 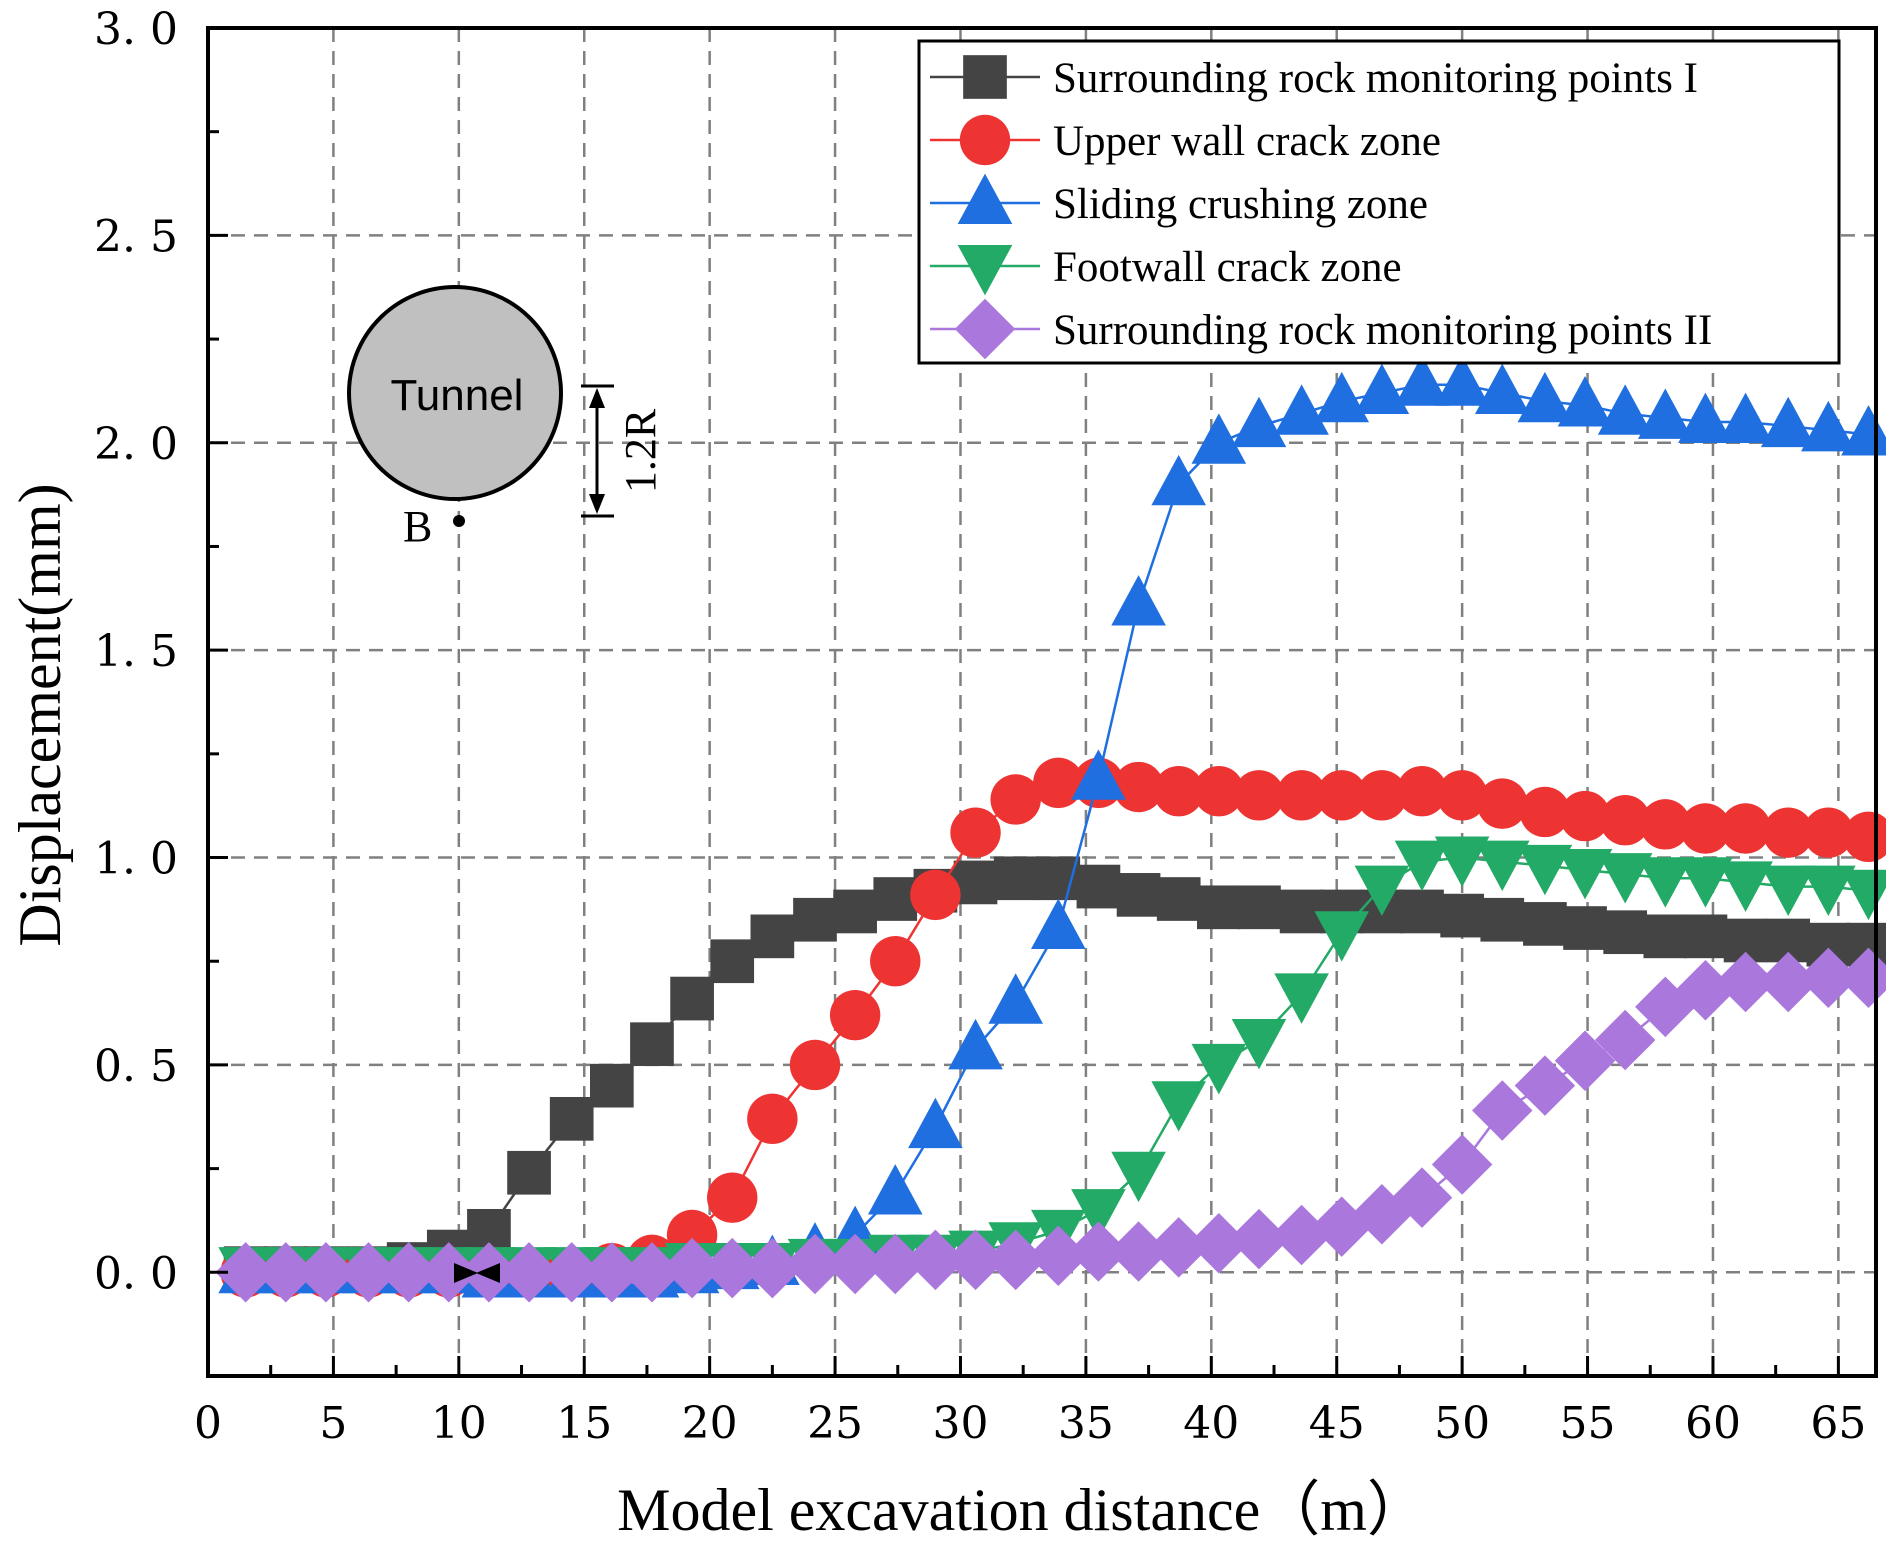 I want to click on x-tick-label: 40, so click(x=1211, y=1423).